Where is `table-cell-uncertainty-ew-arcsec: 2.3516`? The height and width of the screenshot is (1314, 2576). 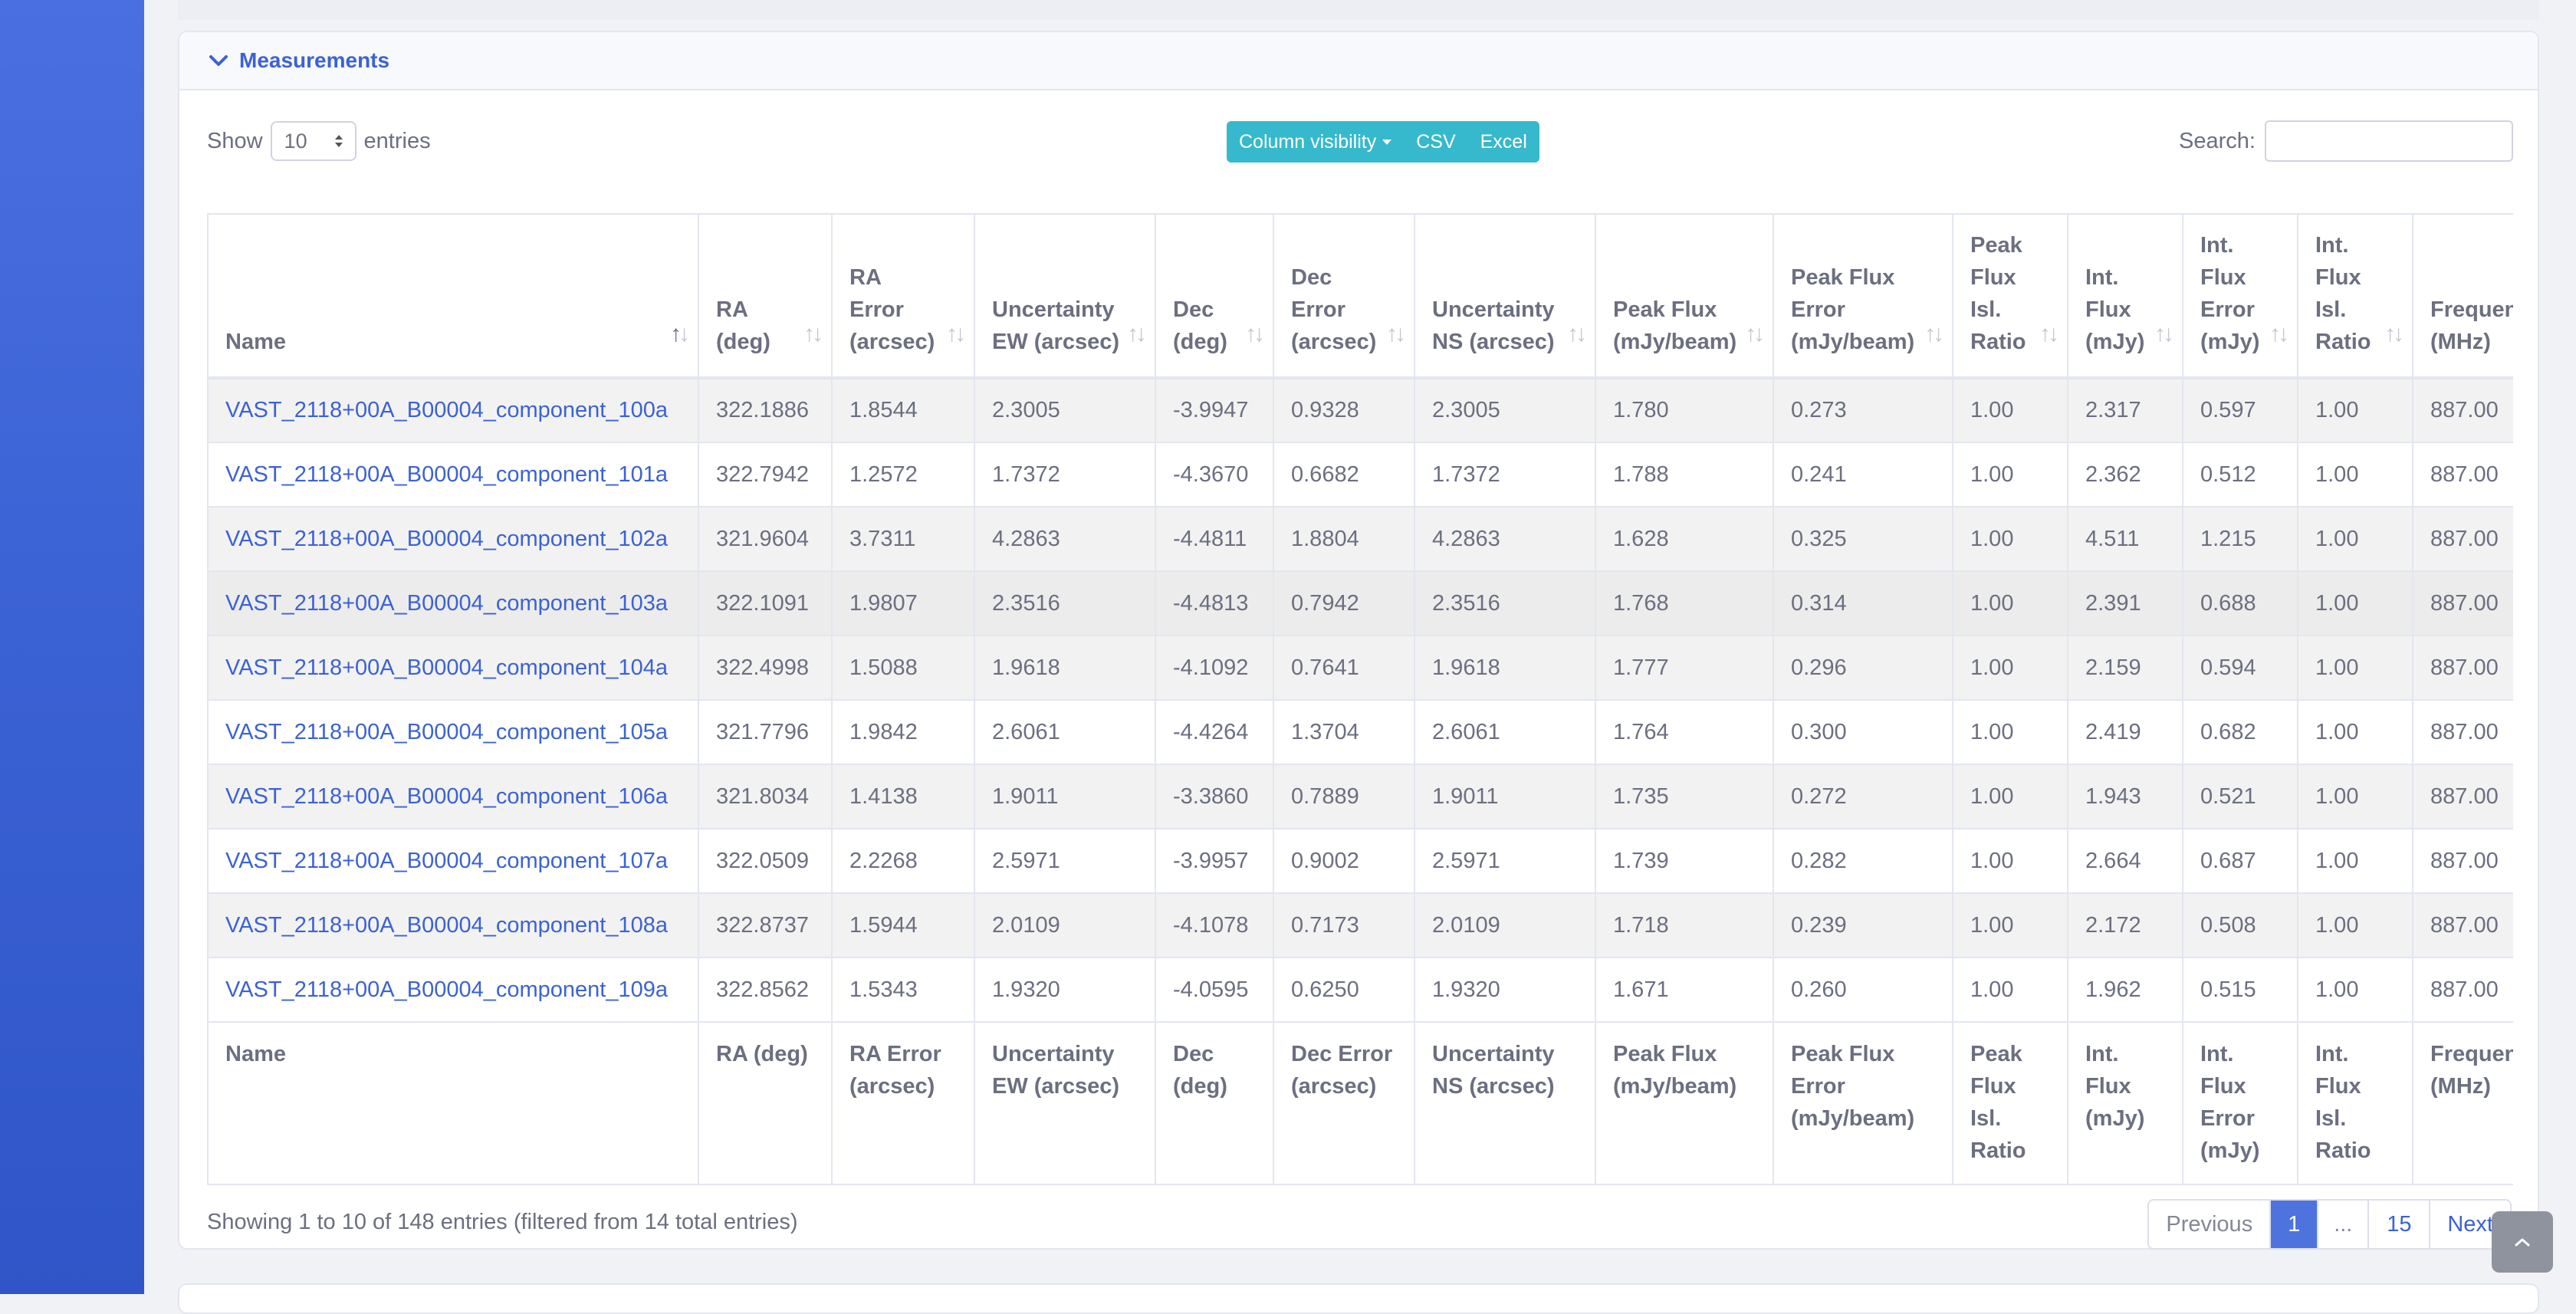
table-cell-uncertainty-ew-arcsec: 2.3516 is located at coordinates (1065, 603).